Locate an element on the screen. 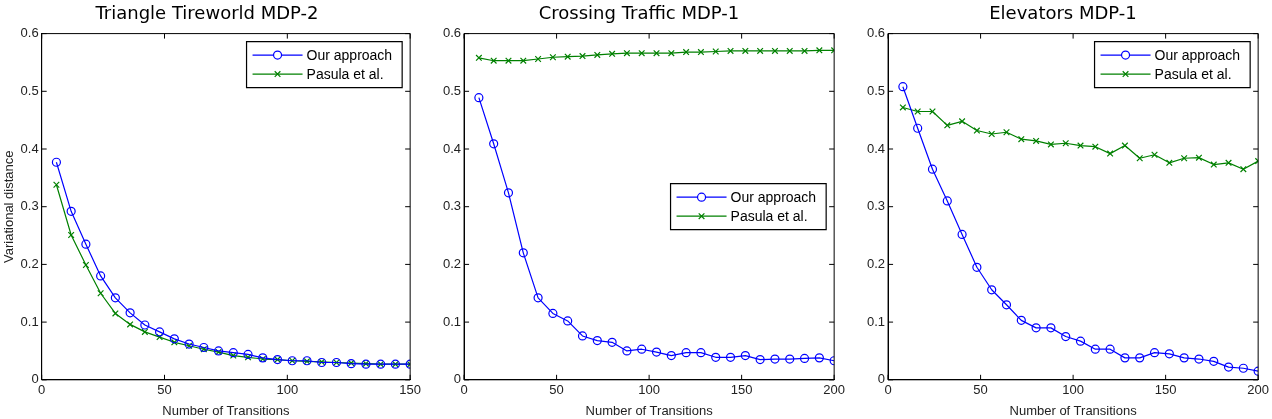 This screenshot has width=1272, height=419. x-axis-title: Number of Transitions is located at coordinates (1073, 410).